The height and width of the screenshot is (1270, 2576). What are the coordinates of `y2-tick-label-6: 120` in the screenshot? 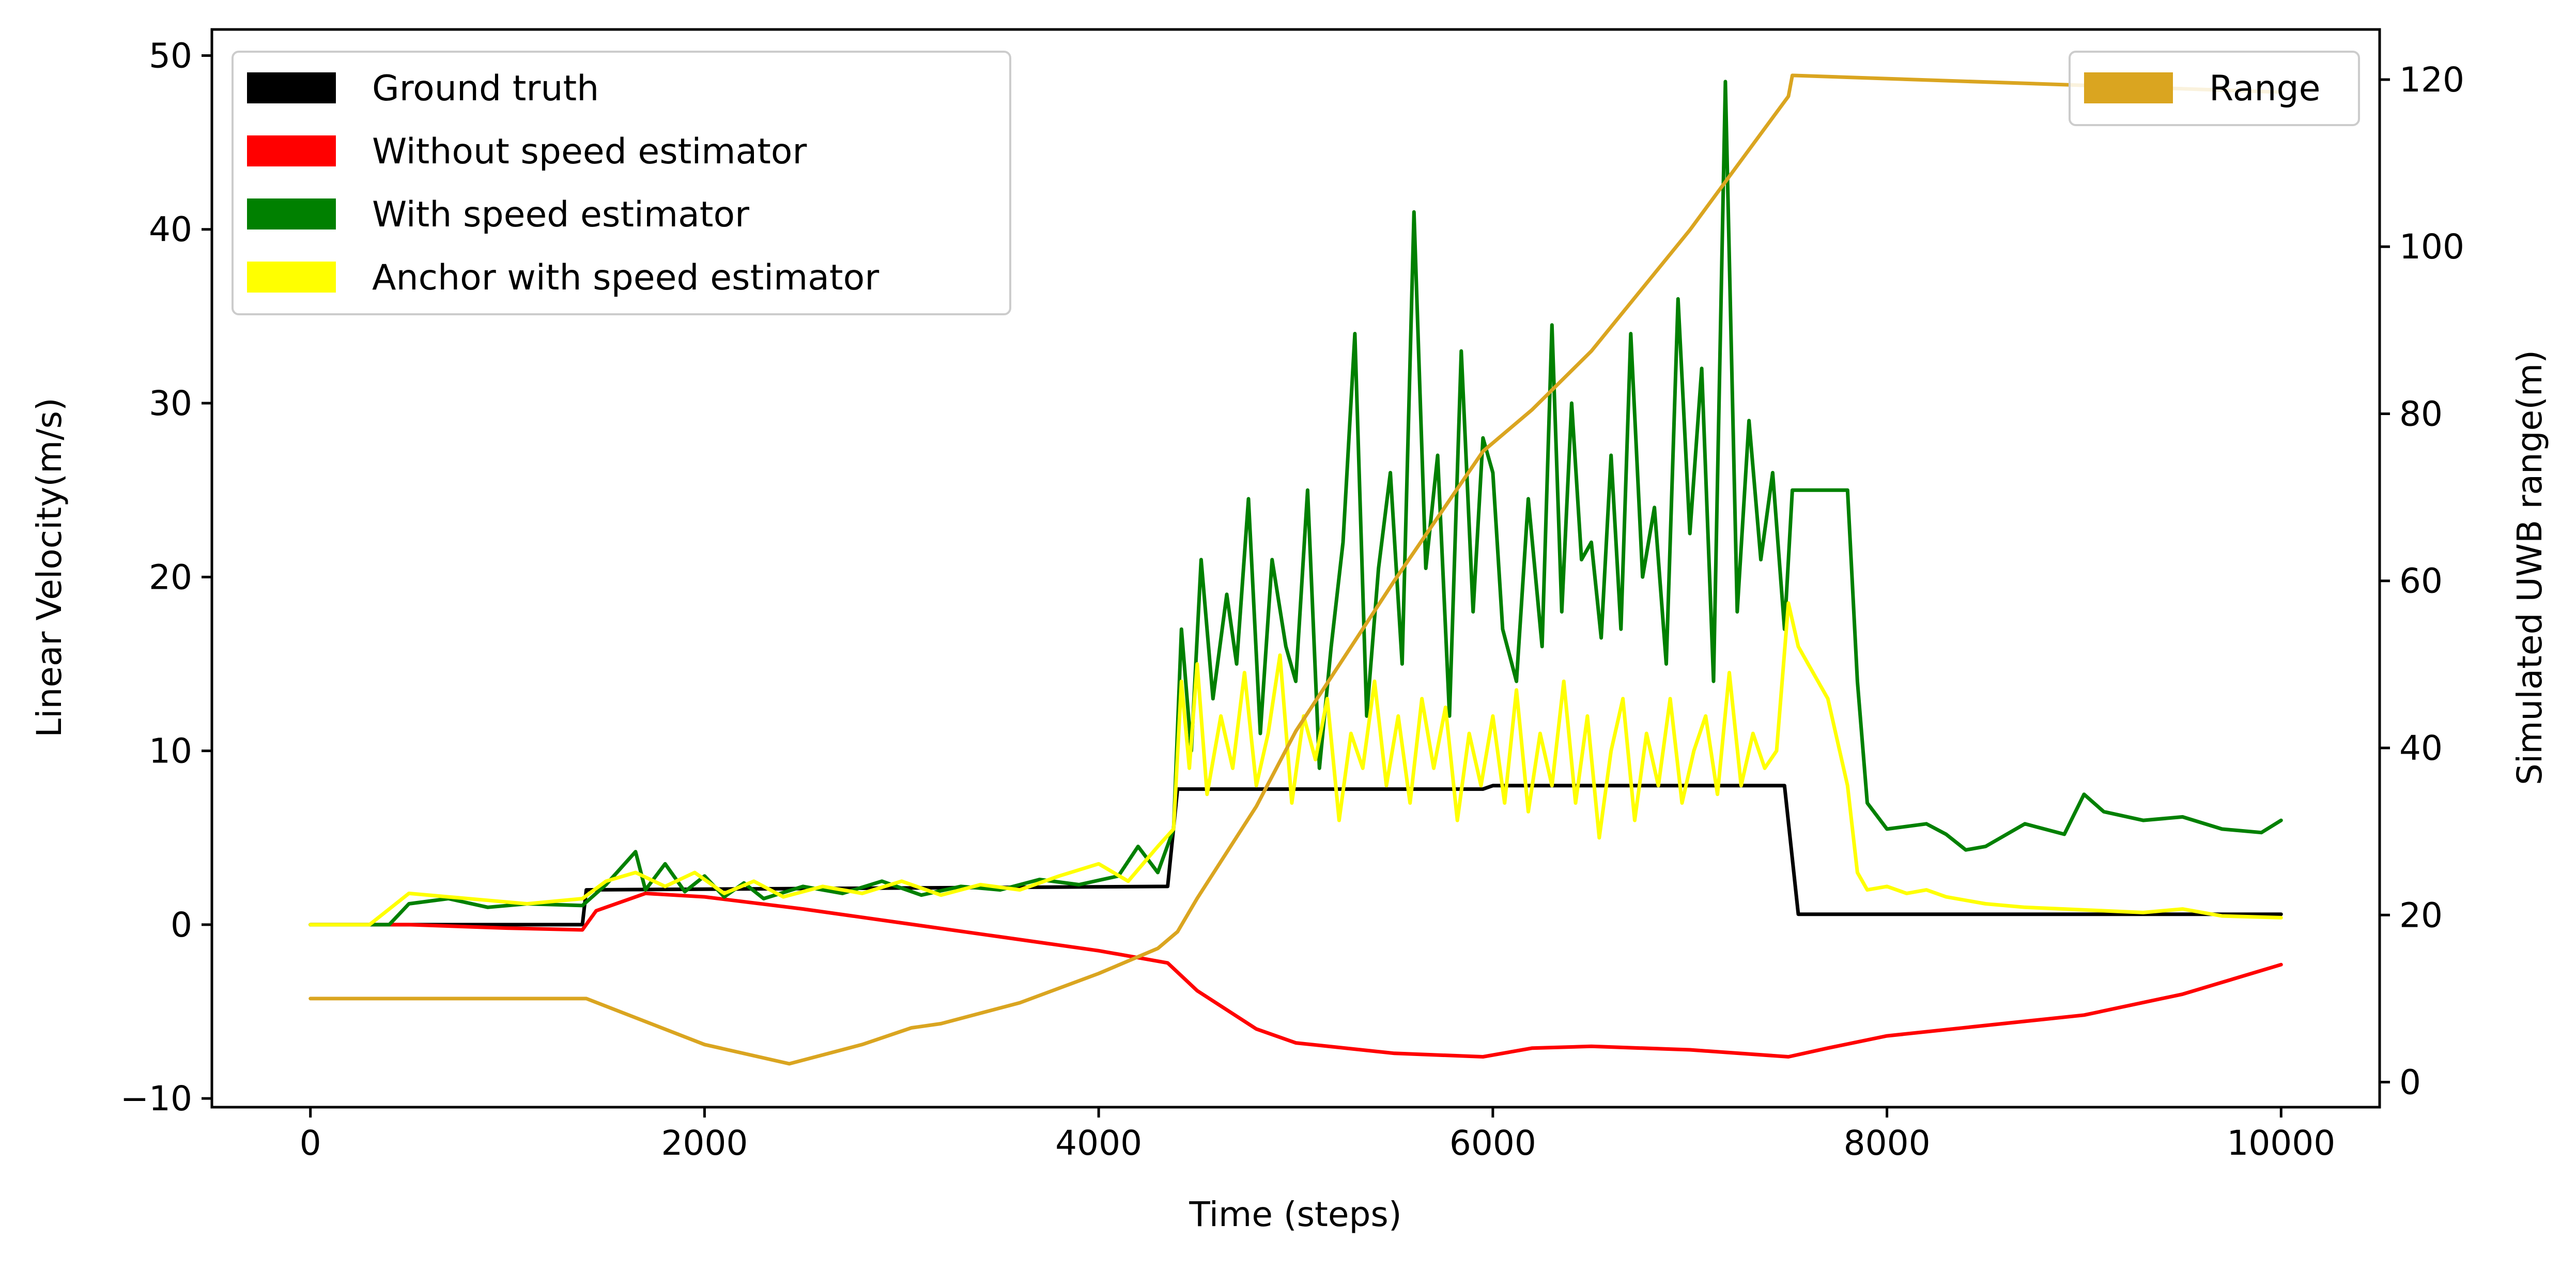 It's located at (2431, 80).